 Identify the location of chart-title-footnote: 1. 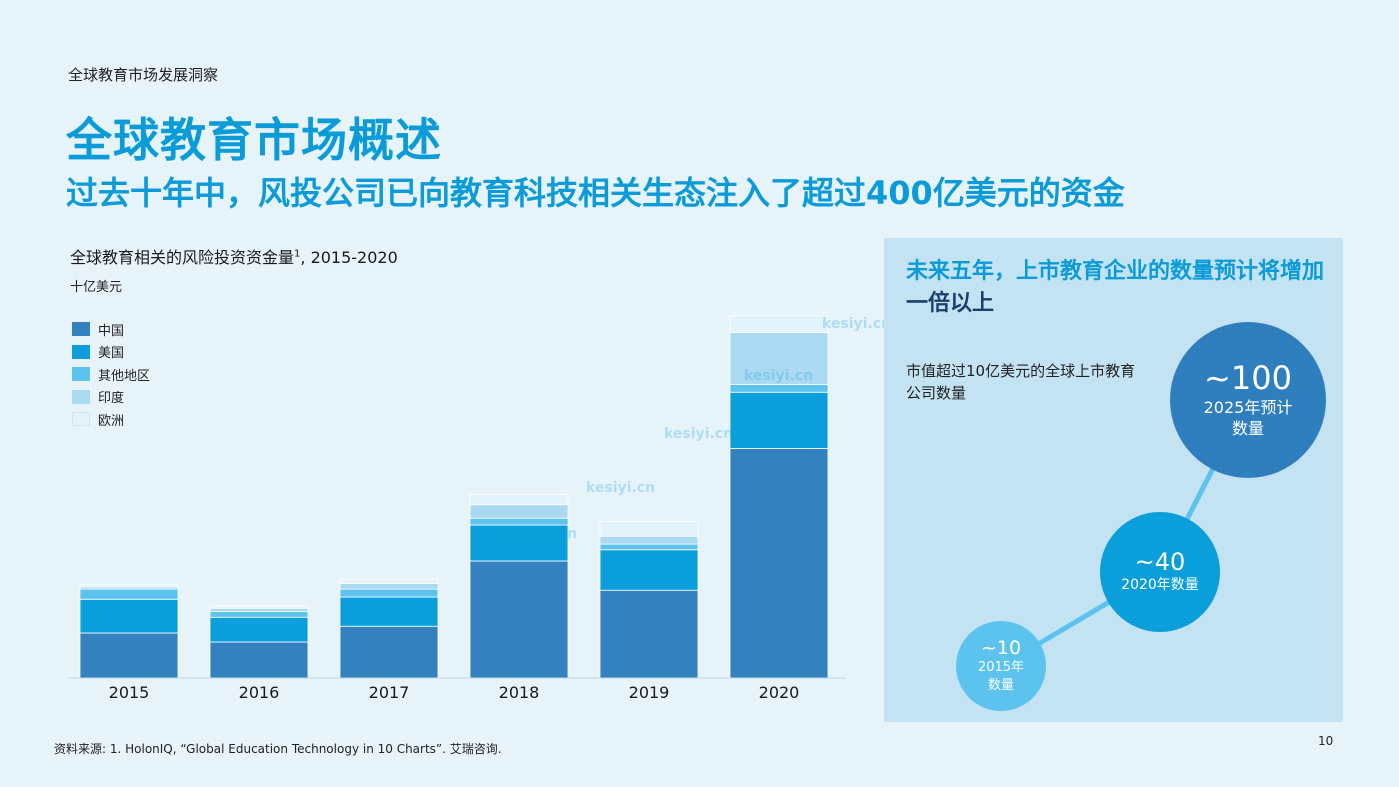
(297, 254).